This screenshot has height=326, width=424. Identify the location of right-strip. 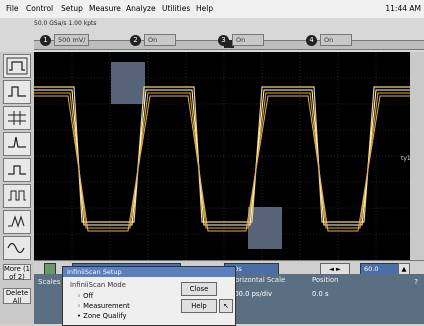
(417, 156).